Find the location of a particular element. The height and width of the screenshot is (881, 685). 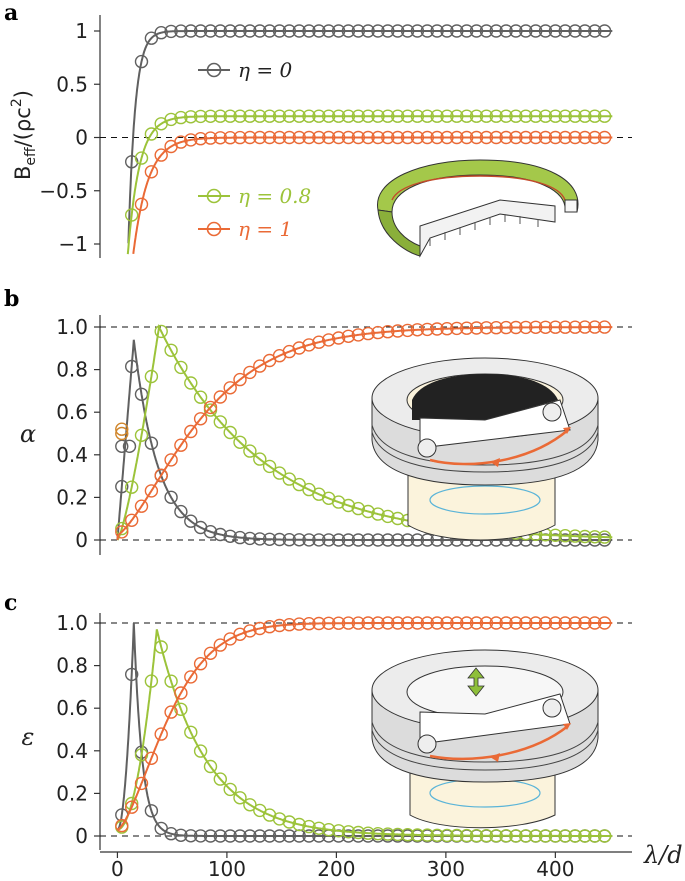

y-tick-label-c: 0.2 is located at coordinates (72, 793).